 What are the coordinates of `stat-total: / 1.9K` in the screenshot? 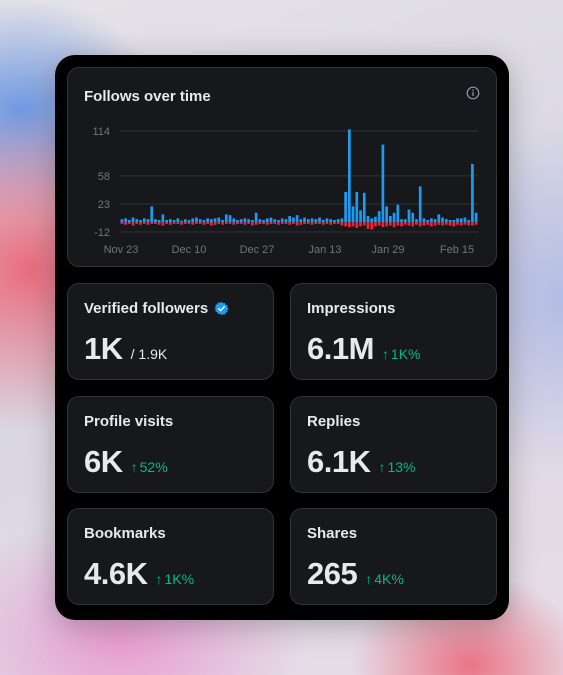 It's located at (149, 354).